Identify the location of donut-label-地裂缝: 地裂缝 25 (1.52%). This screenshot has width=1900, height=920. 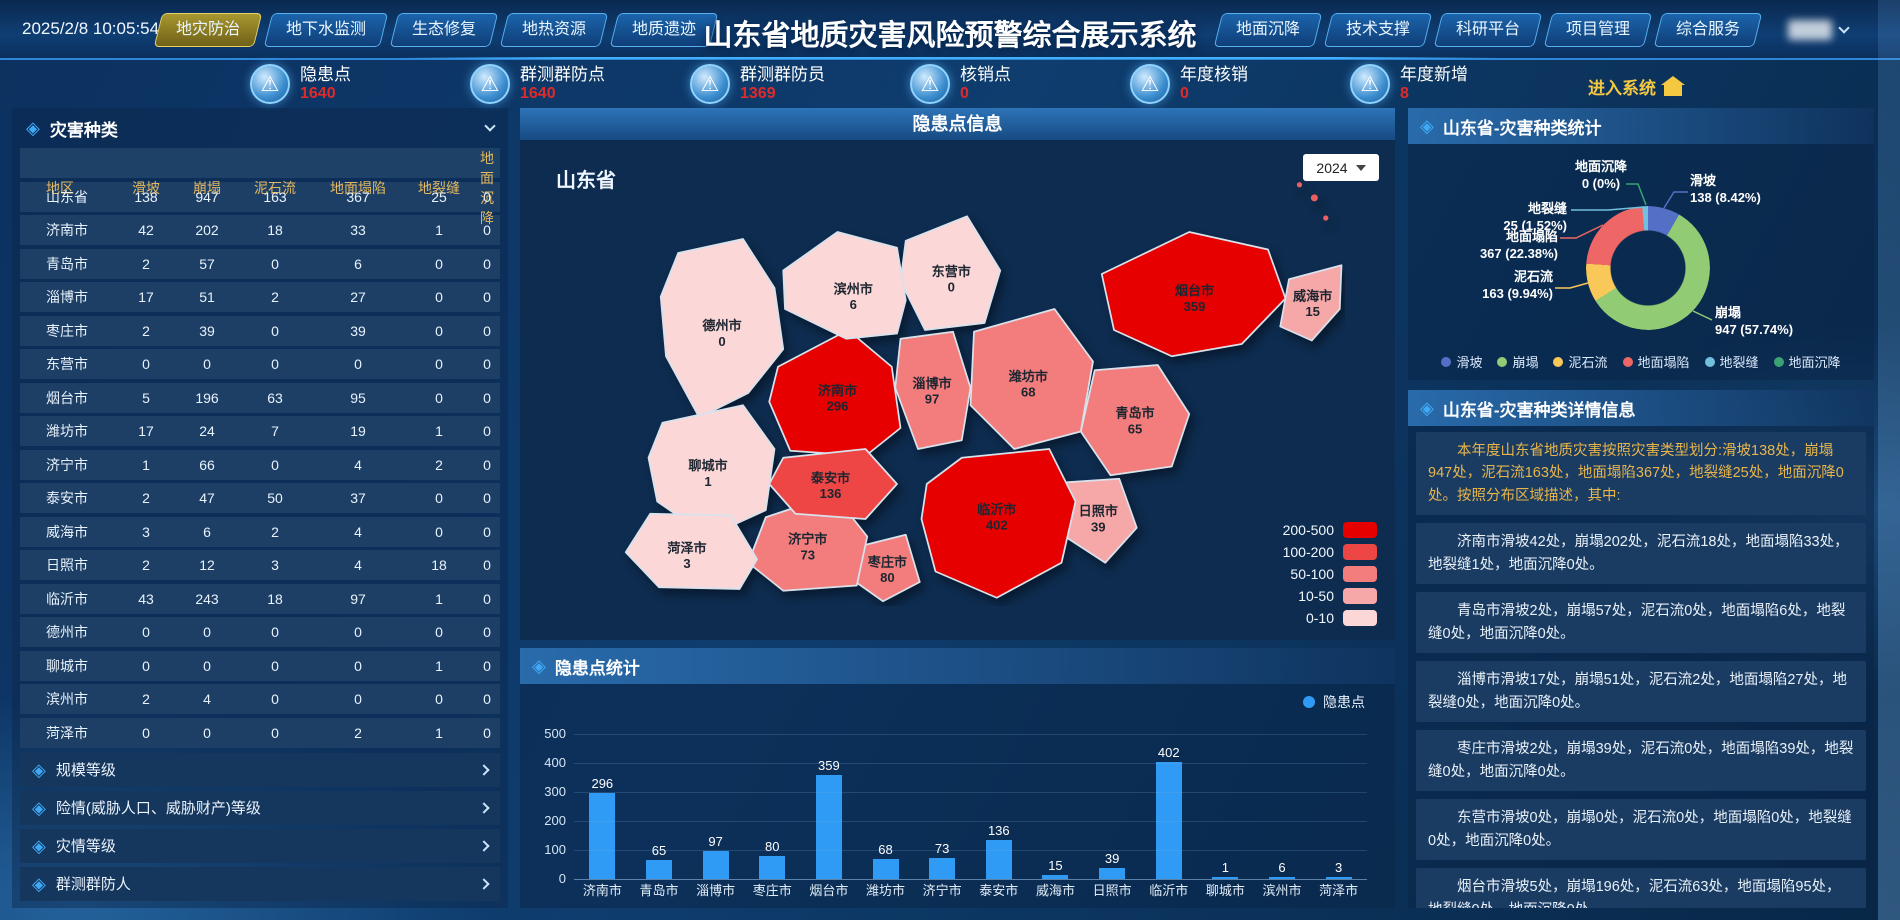
(1497, 217).